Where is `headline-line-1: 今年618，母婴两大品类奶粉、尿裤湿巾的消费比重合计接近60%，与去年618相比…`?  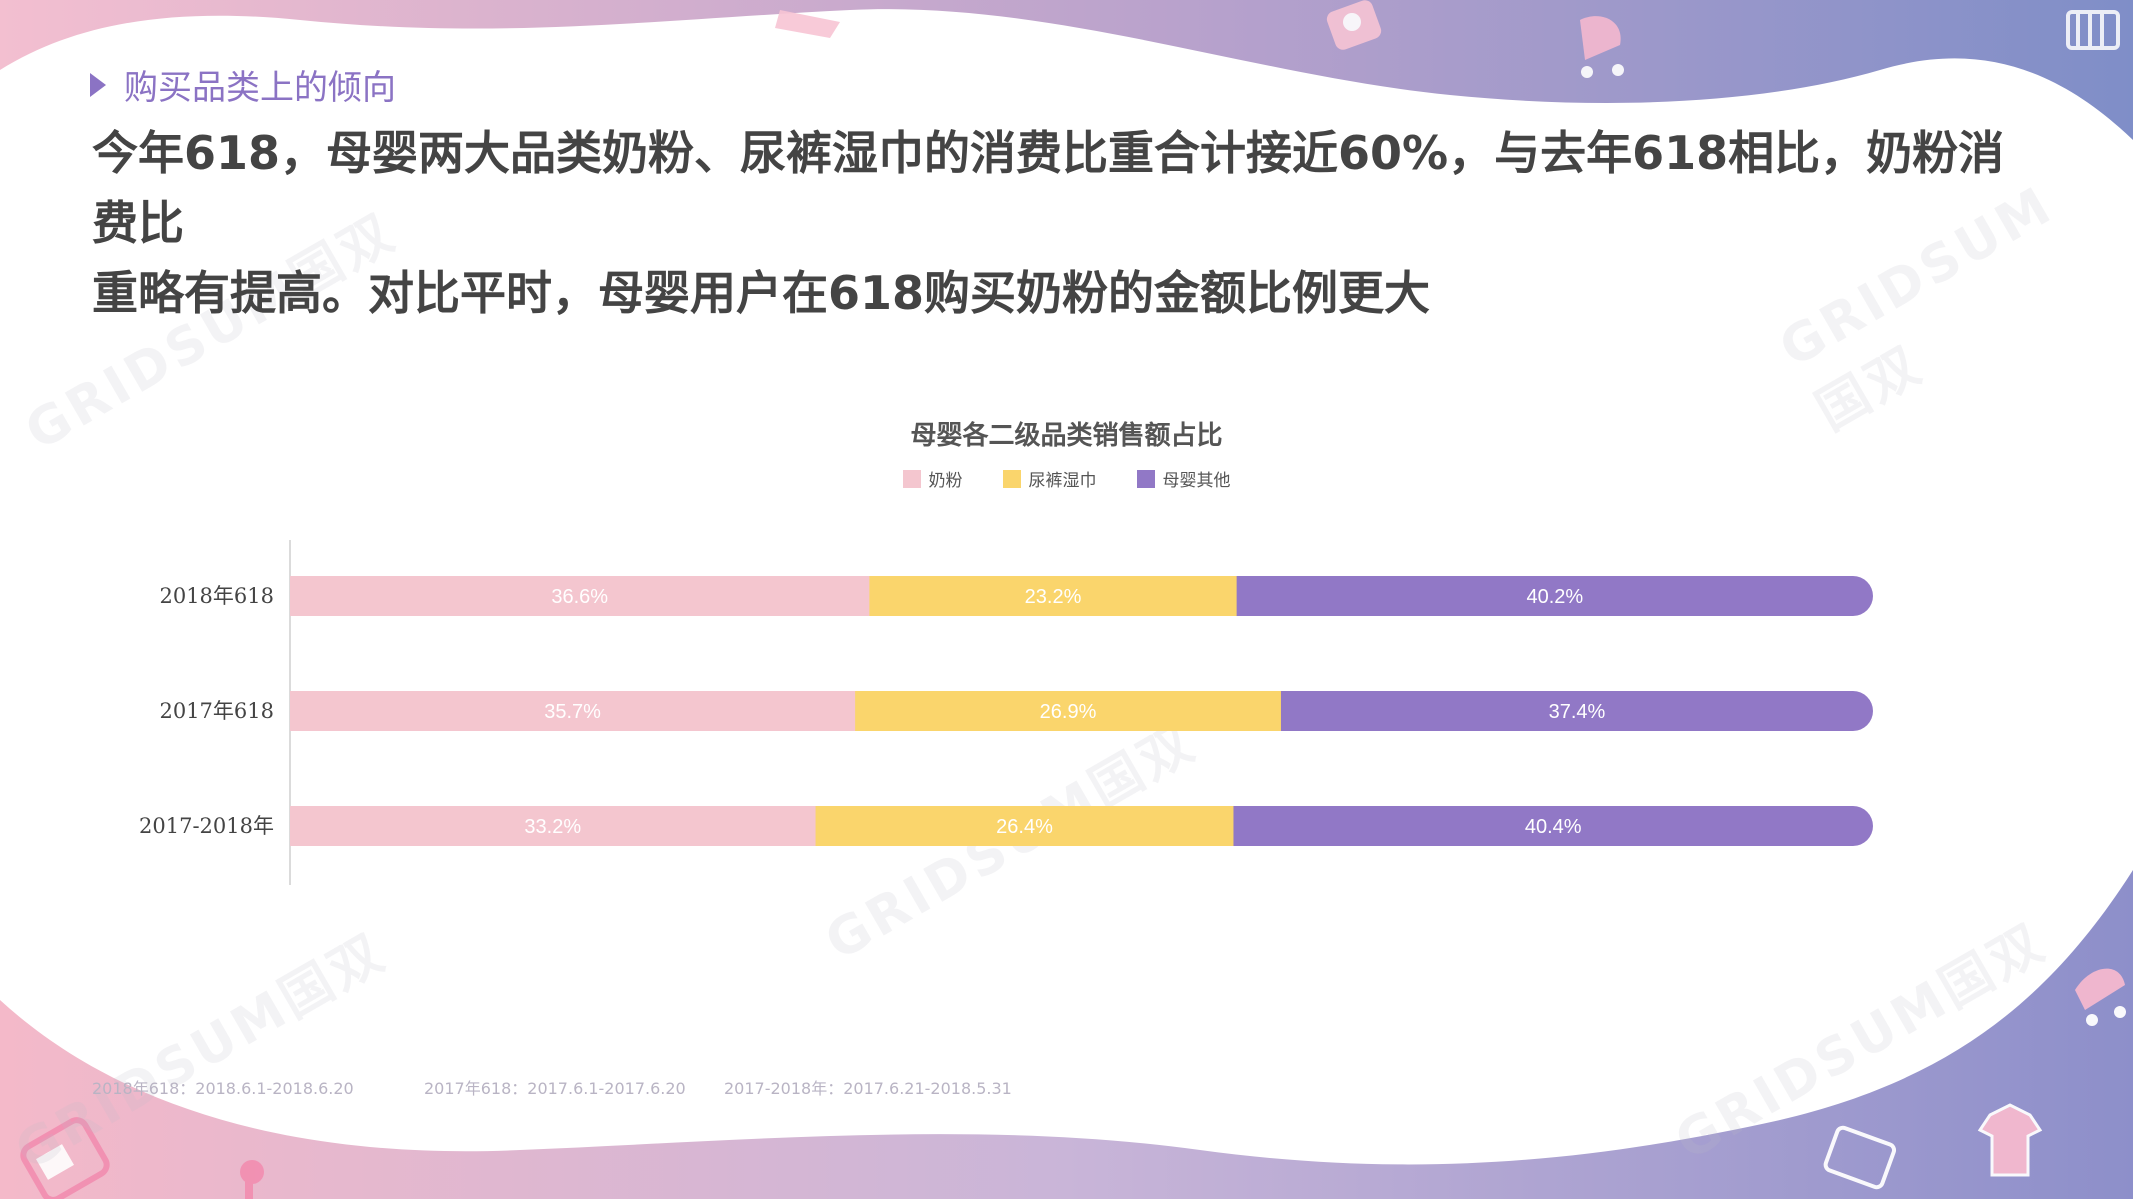
headline-line-1: 今年618，母婴两大品类奶粉、尿裤湿巾的消费比重合计接近60%，与去年618相比… is located at coordinates (1048, 188).